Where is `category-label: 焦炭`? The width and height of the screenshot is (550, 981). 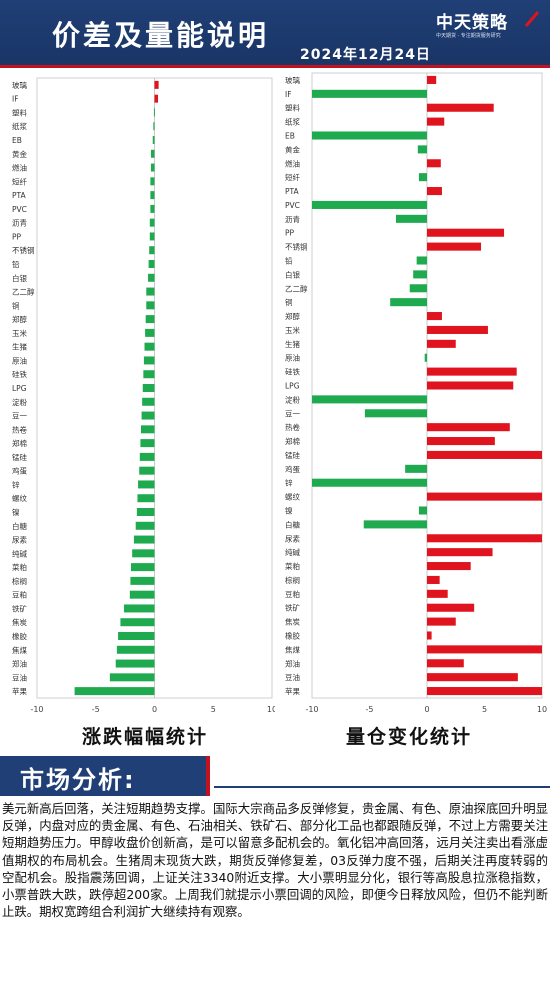 category-label: 焦炭 is located at coordinates (292, 622).